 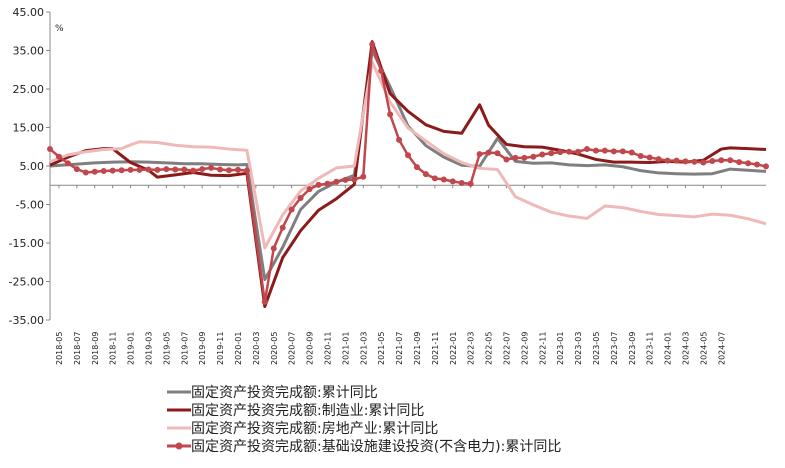 What do you see at coordinates (95, 348) in the screenshot?
I see `x-tick-label: 2018-09` at bounding box center [95, 348].